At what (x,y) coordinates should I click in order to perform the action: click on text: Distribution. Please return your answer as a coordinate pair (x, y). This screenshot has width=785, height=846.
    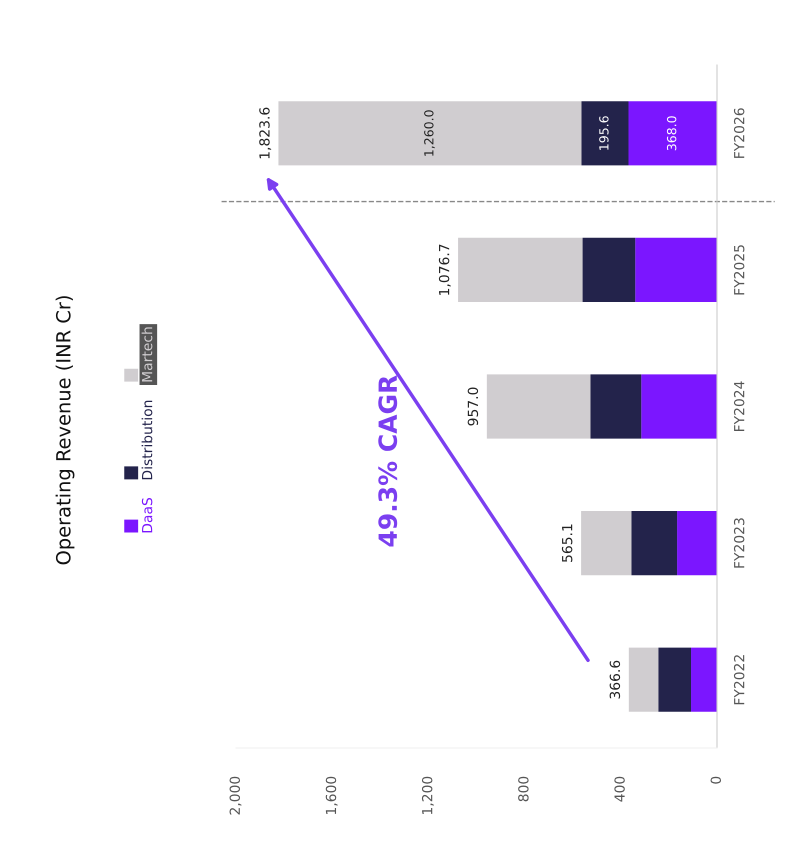
    Looking at the image, I should click on (147, 440).